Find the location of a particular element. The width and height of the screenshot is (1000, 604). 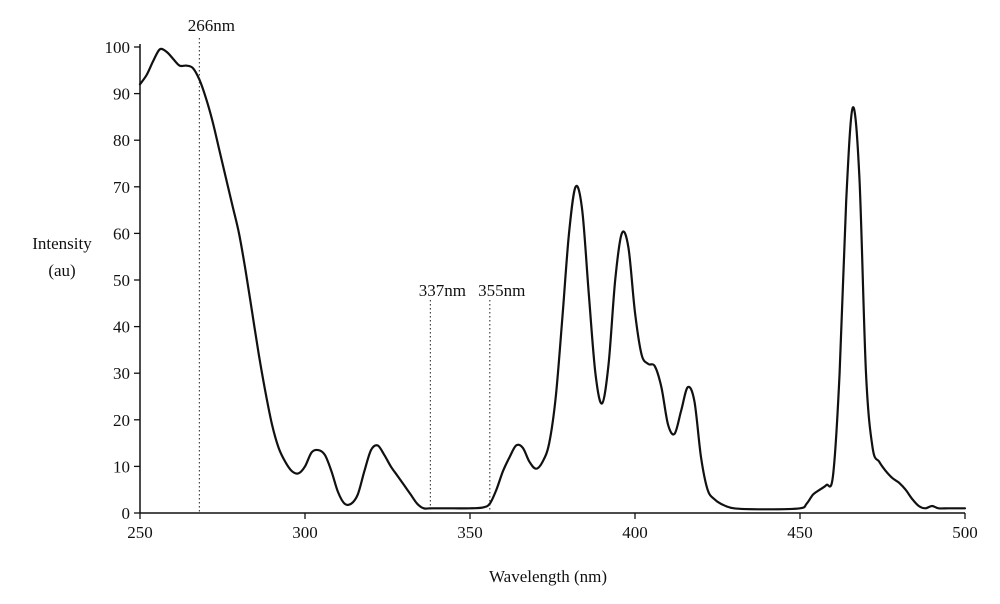

x-tick-label: 250 is located at coordinates (140, 532).